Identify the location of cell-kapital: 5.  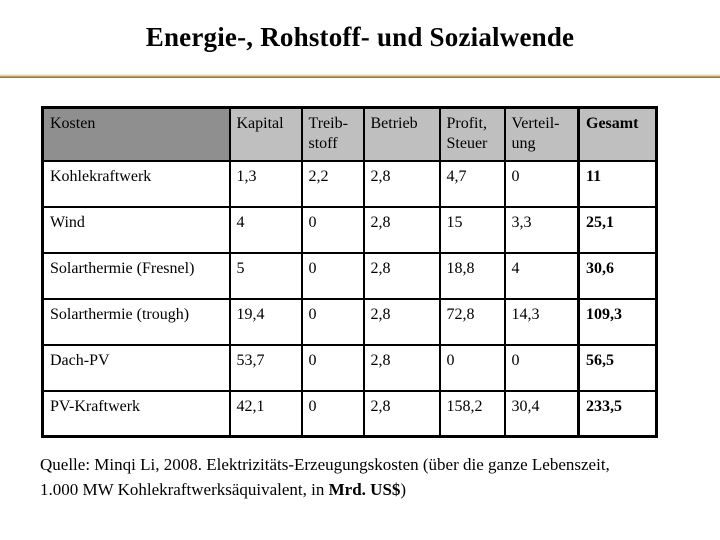
(265, 275).